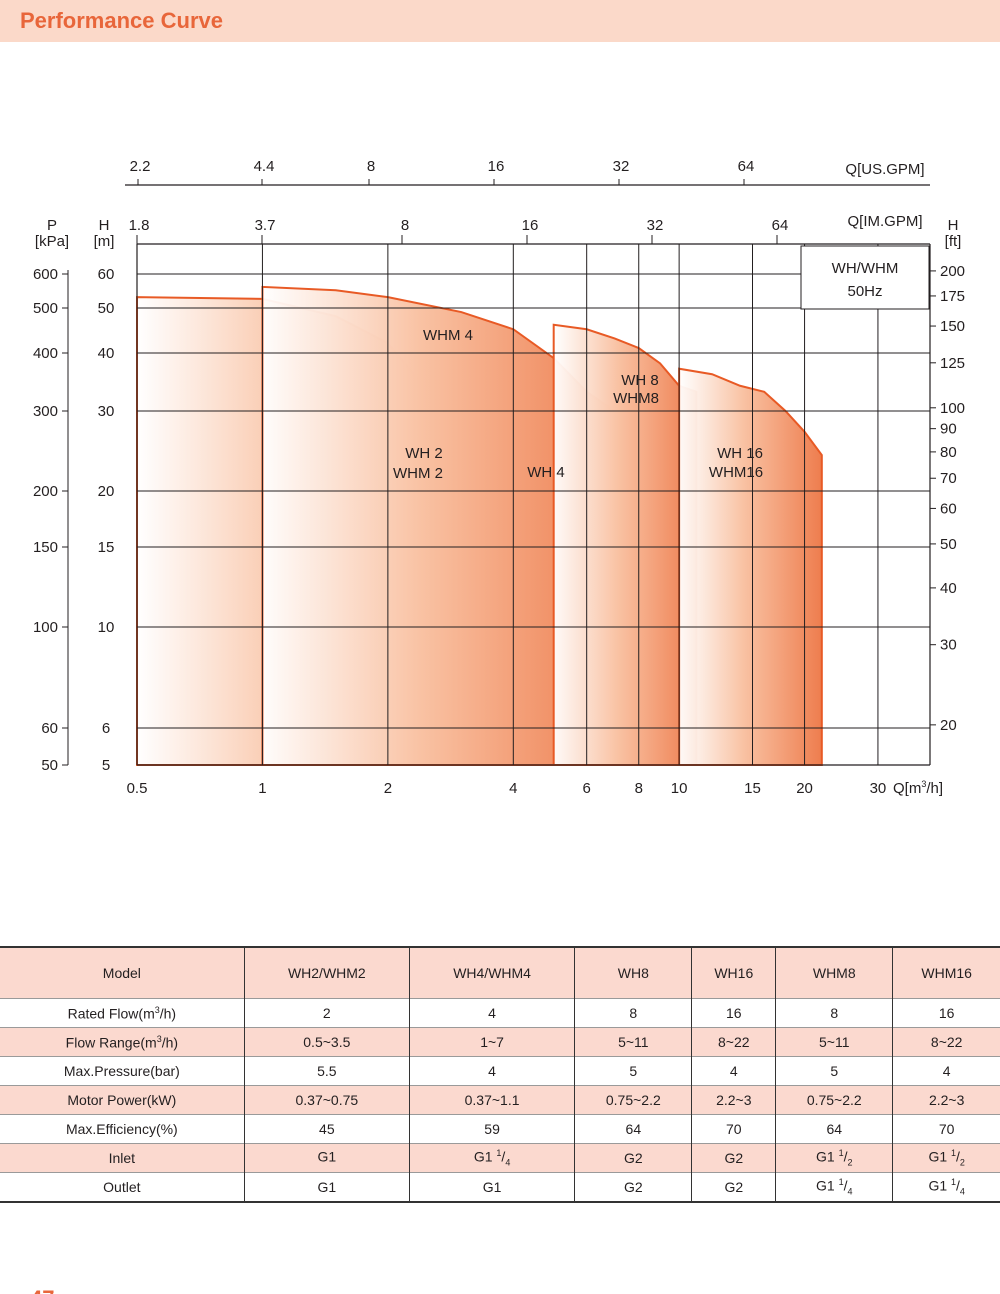 The height and width of the screenshot is (1294, 1000). Describe the element at coordinates (865, 268) in the screenshot. I see `legend-box-line1: WH/WHM` at that location.